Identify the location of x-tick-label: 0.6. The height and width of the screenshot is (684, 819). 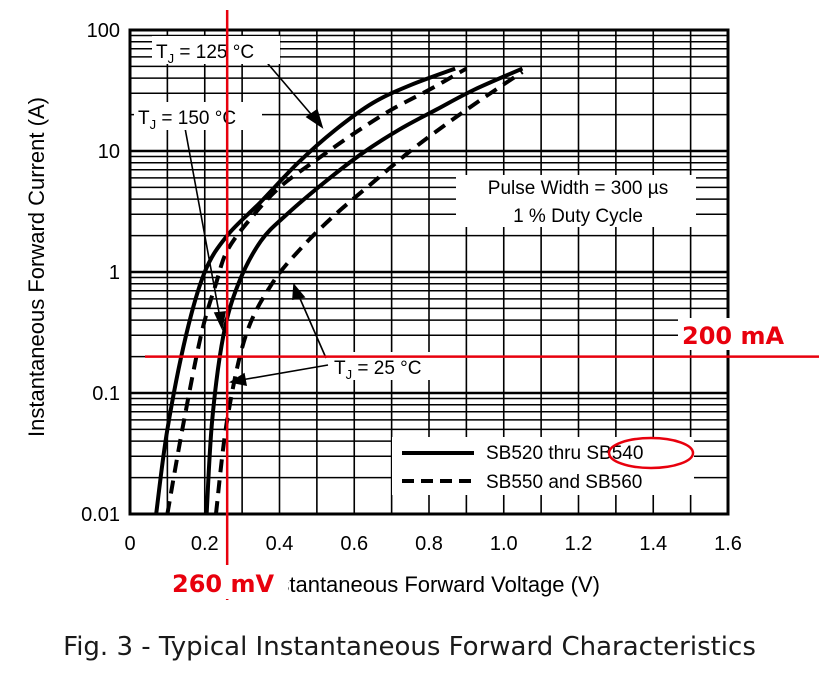
(354, 544).